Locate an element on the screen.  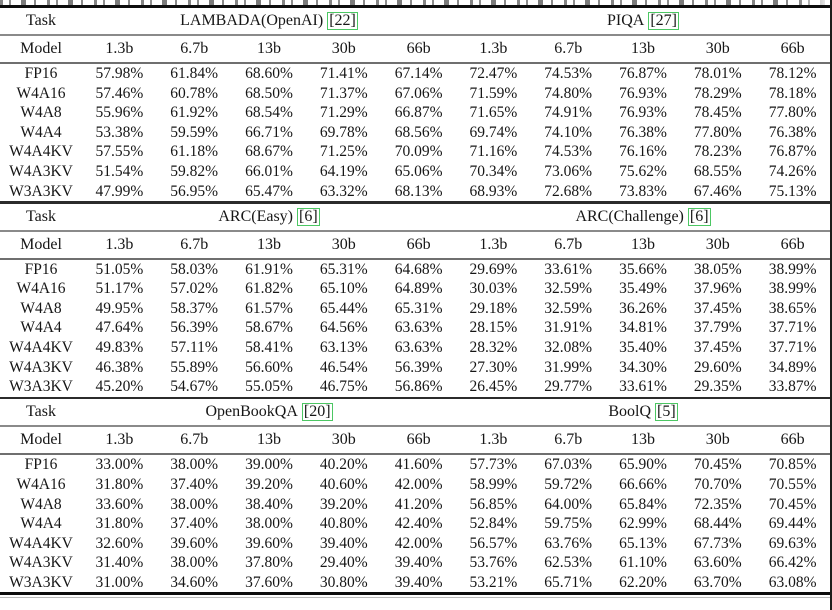
cell-value: 57.02% is located at coordinates (194, 289).